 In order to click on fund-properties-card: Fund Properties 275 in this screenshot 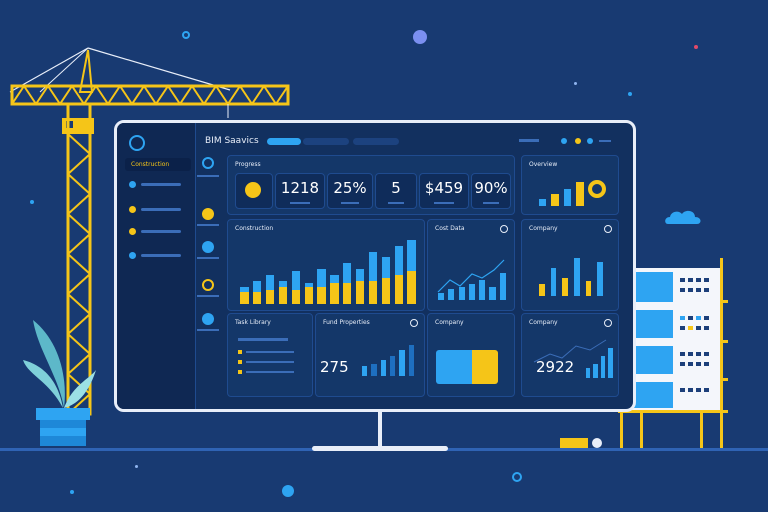, I will do `click(370, 355)`.